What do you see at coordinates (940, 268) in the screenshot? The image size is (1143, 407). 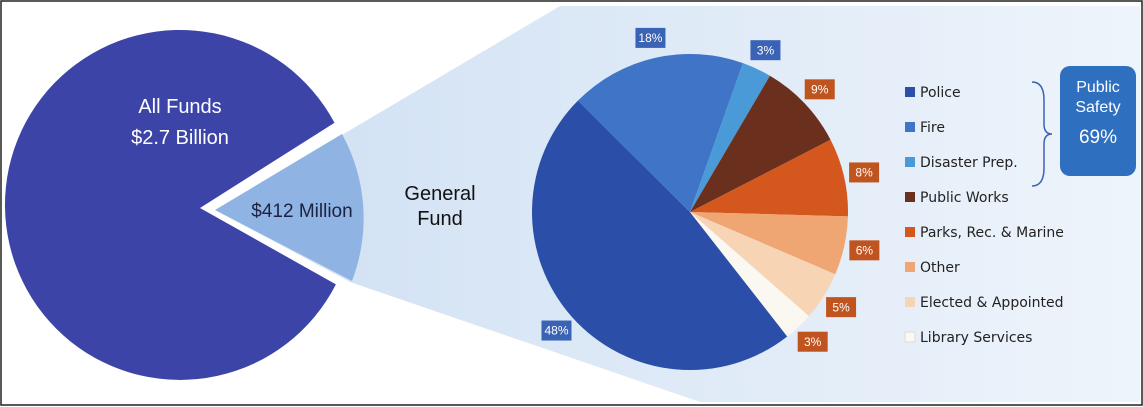 I see `legend-label: Other` at bounding box center [940, 268].